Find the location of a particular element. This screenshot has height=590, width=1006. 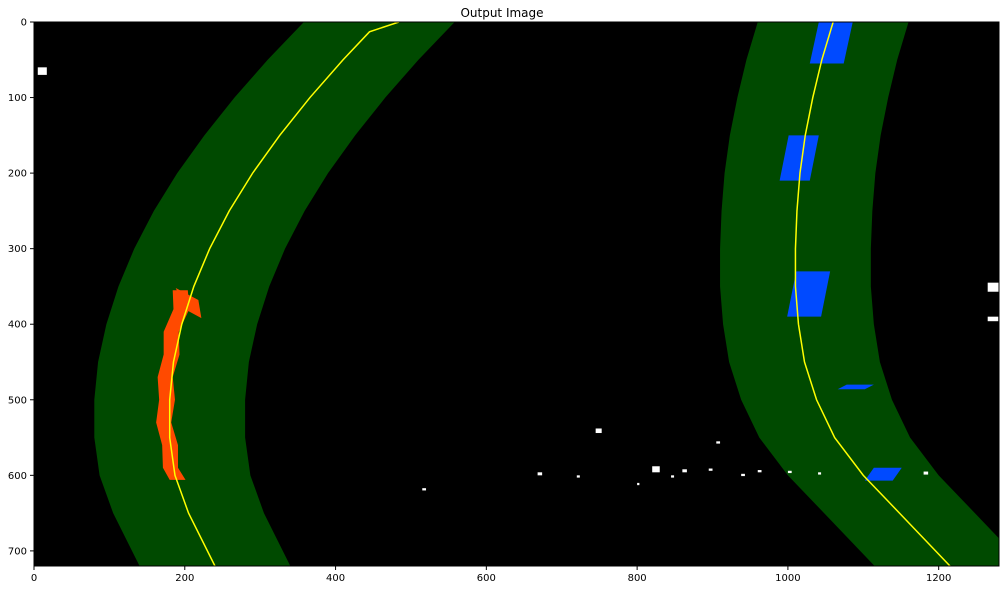

x-tick-label-1200: 1200 is located at coordinates (938, 578).